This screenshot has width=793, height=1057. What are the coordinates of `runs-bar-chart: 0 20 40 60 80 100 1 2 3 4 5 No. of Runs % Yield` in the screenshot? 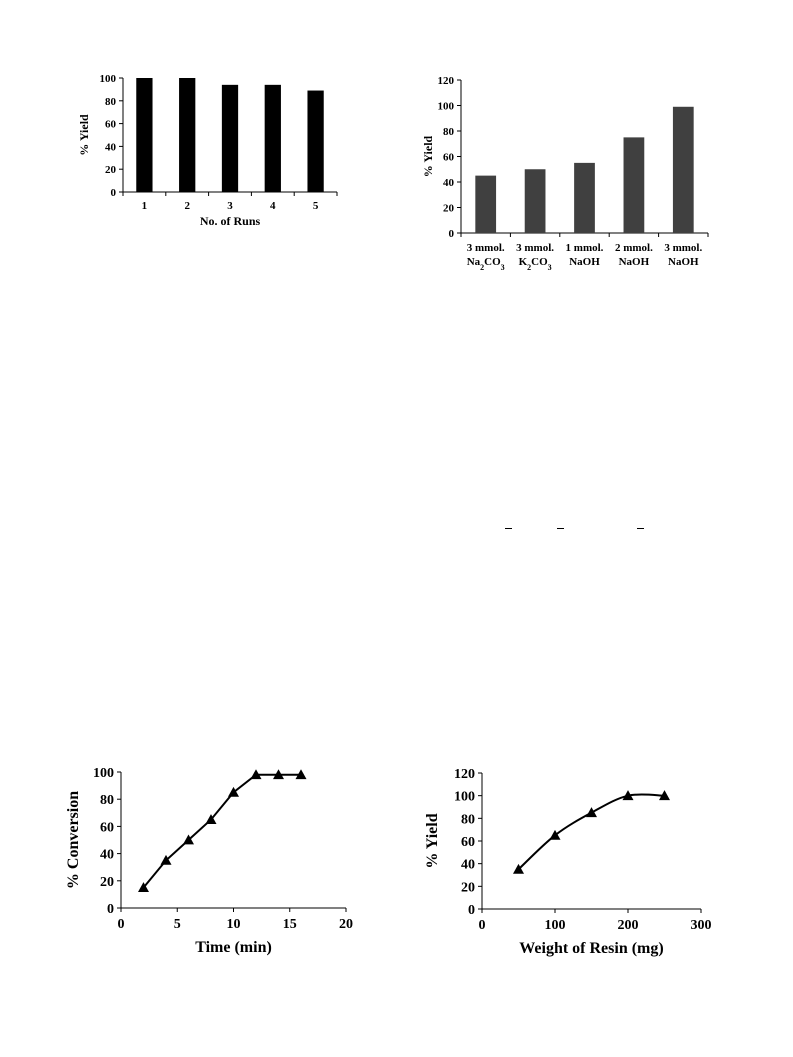 It's located at (207, 150).